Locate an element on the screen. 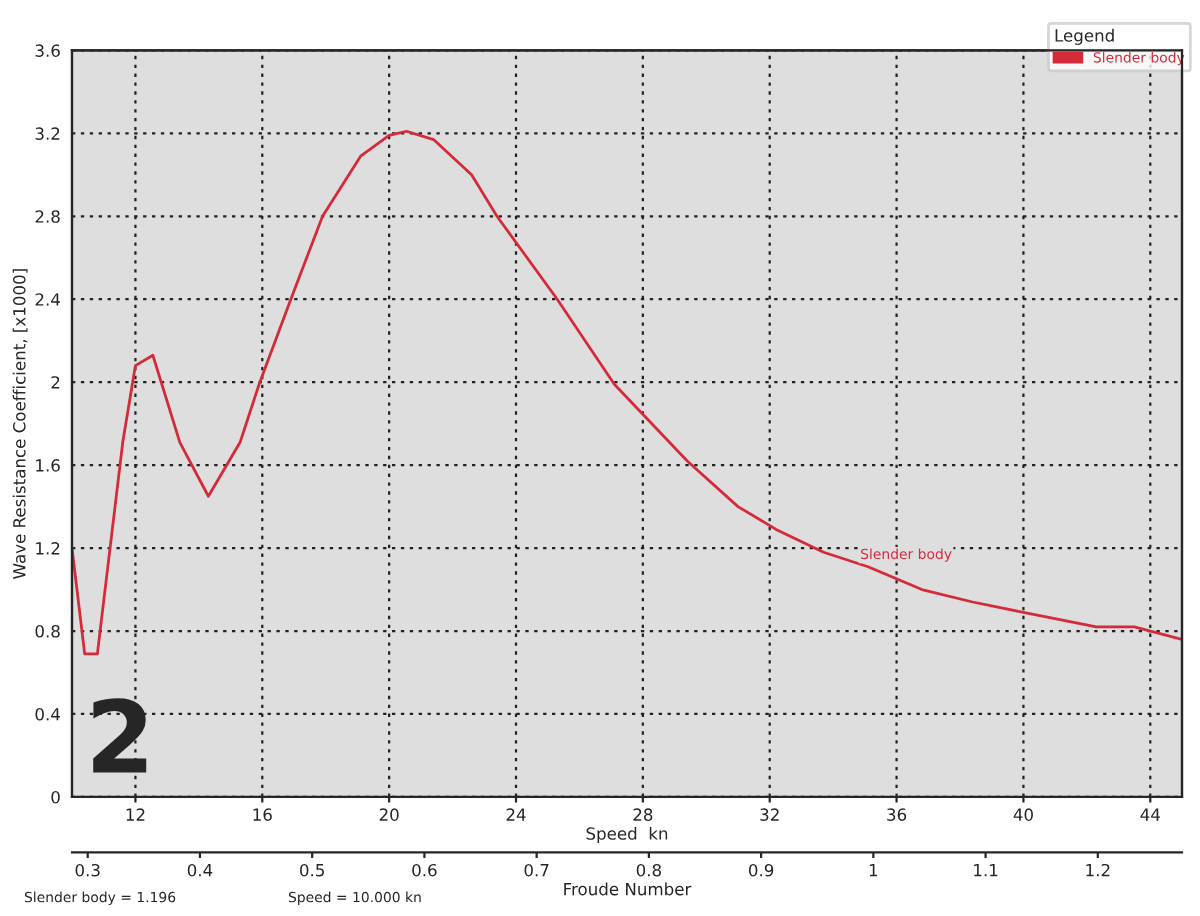  y-tick-label: 2.8 is located at coordinates (47, 216).